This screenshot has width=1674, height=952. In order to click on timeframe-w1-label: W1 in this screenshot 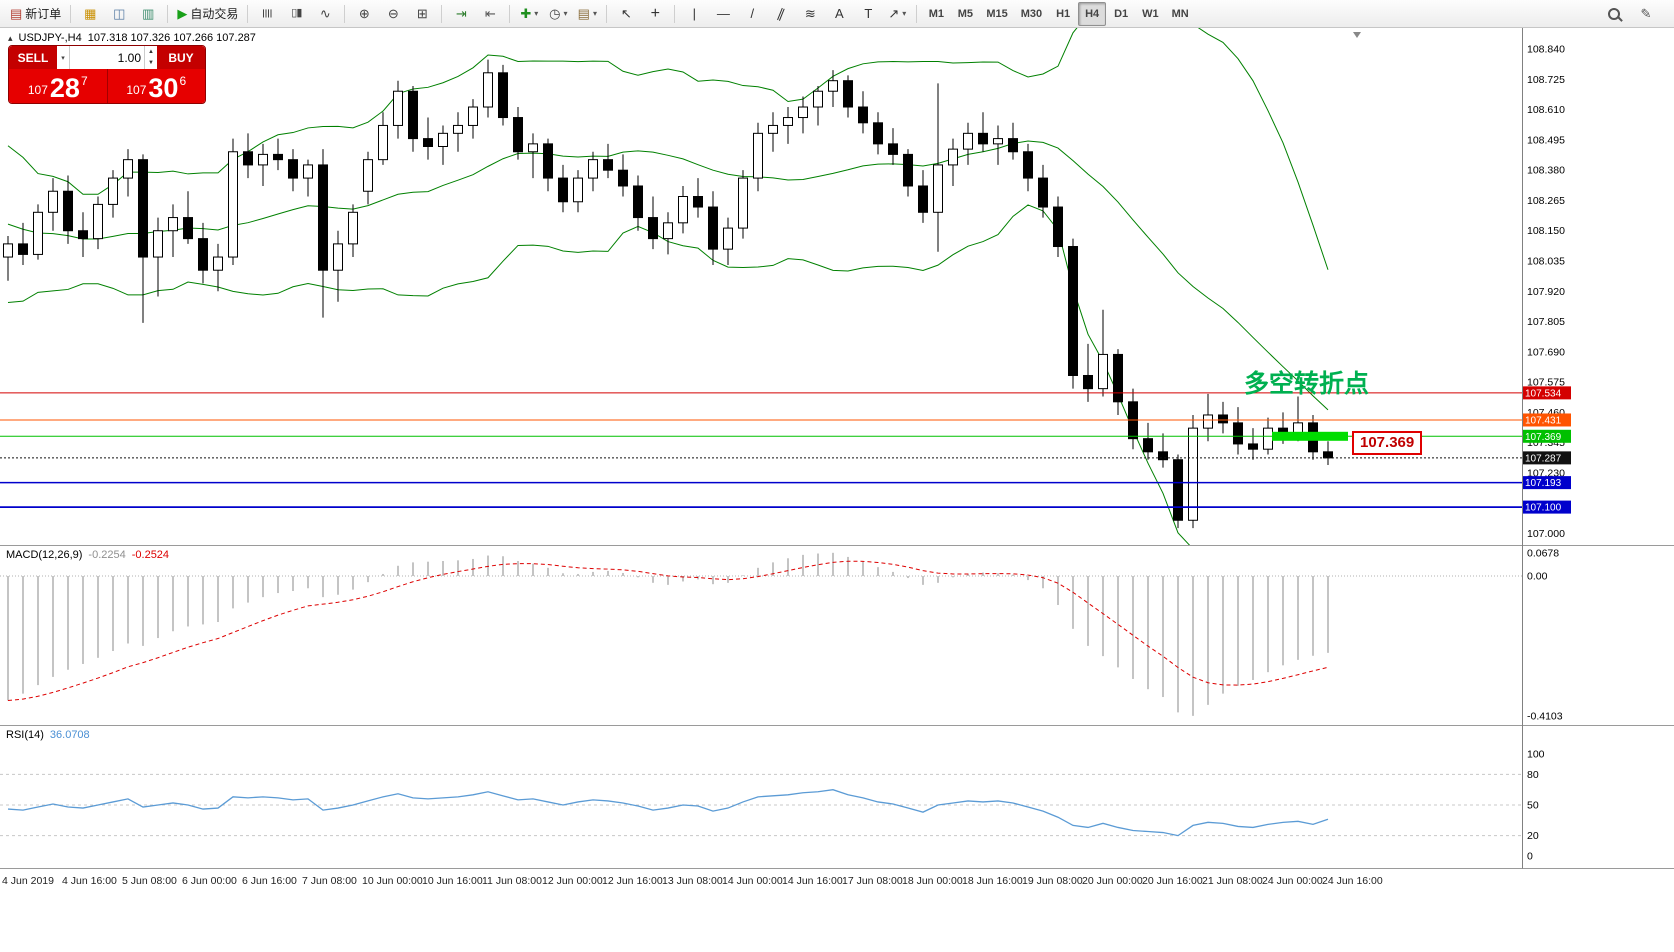, I will do `click(1150, 13)`.